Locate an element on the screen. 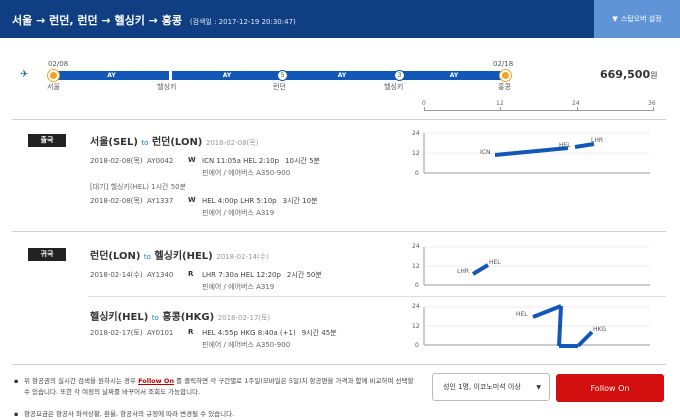  end-node is located at coordinates (505, 75).